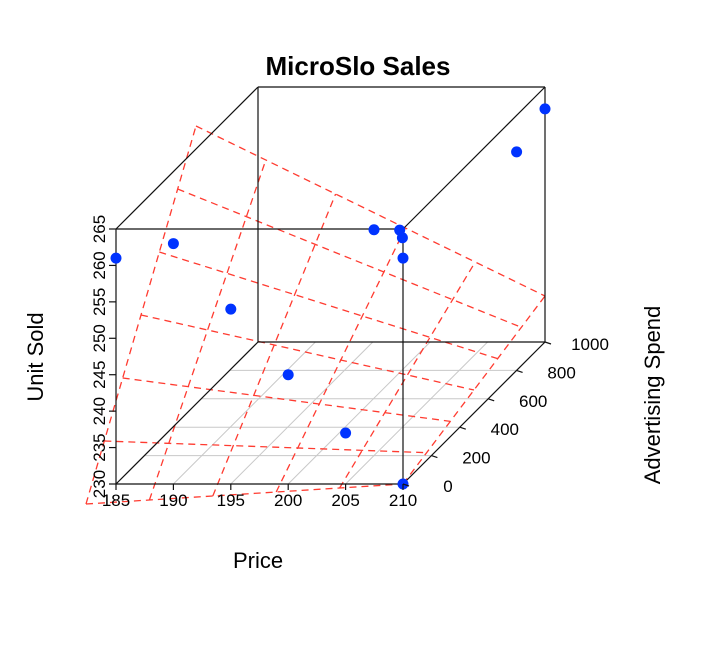 This screenshot has width=721, height=660. Describe the element at coordinates (533, 401) in the screenshot. I see `z-tick-label: 600` at that location.